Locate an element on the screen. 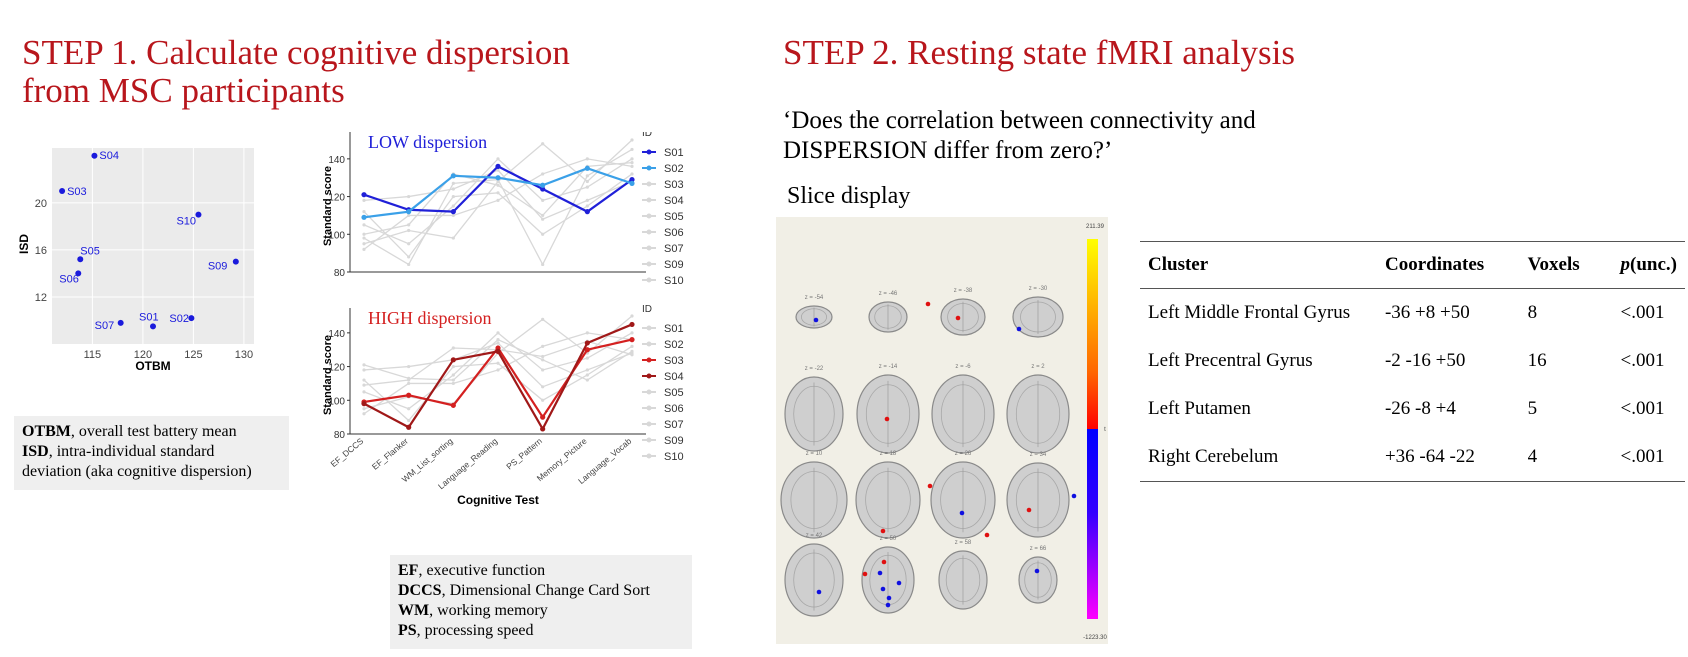 The image size is (1688, 657). step2-title: STEP 2. Resting state fMRI analysis is located at coordinates (1039, 52).